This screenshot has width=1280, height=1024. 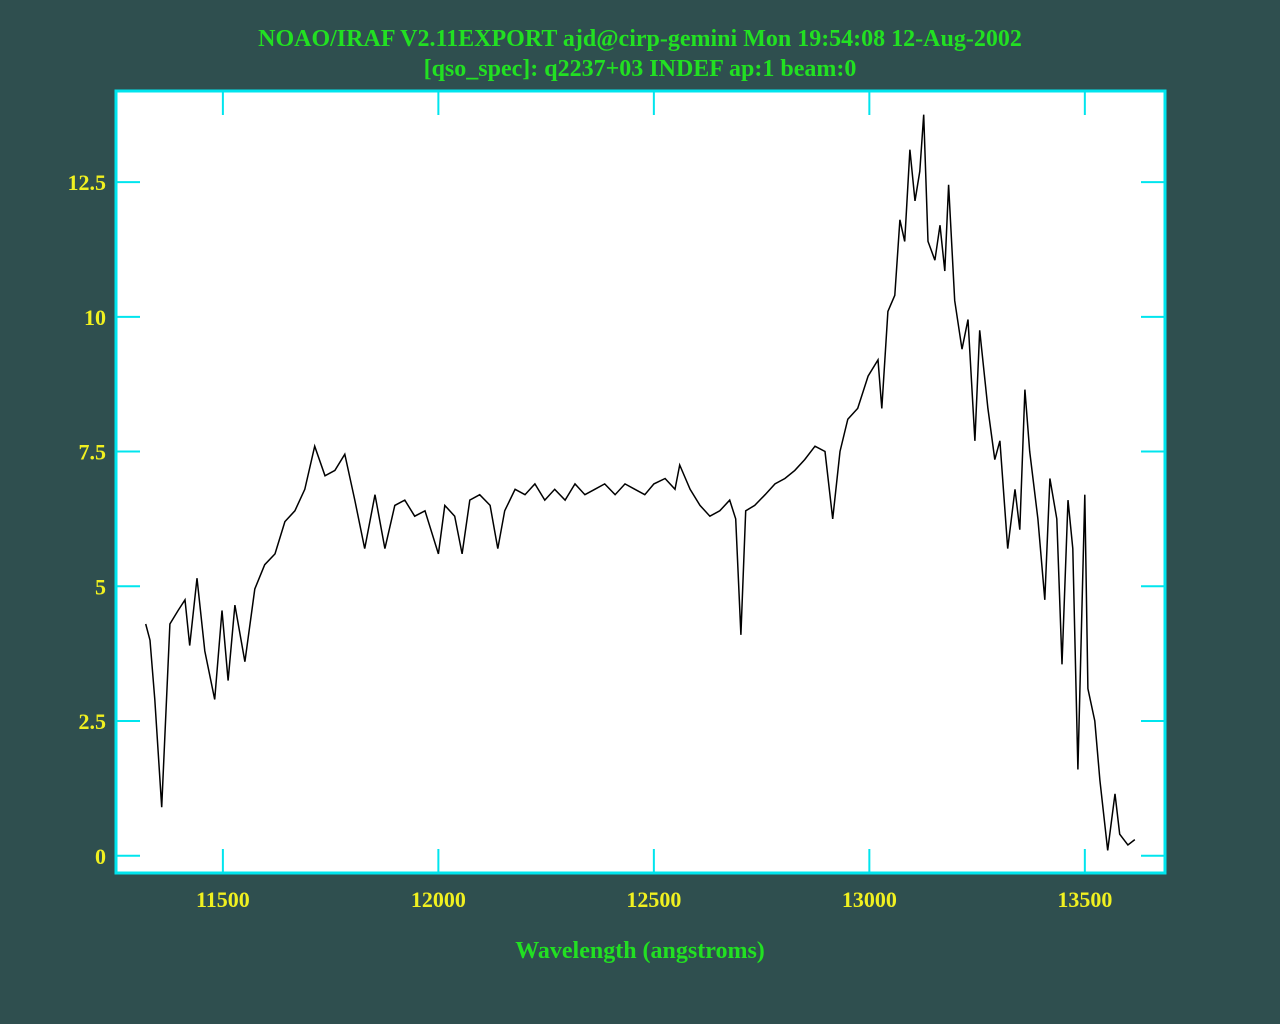 I want to click on x-tick-label: 13500, so click(x=1084, y=899).